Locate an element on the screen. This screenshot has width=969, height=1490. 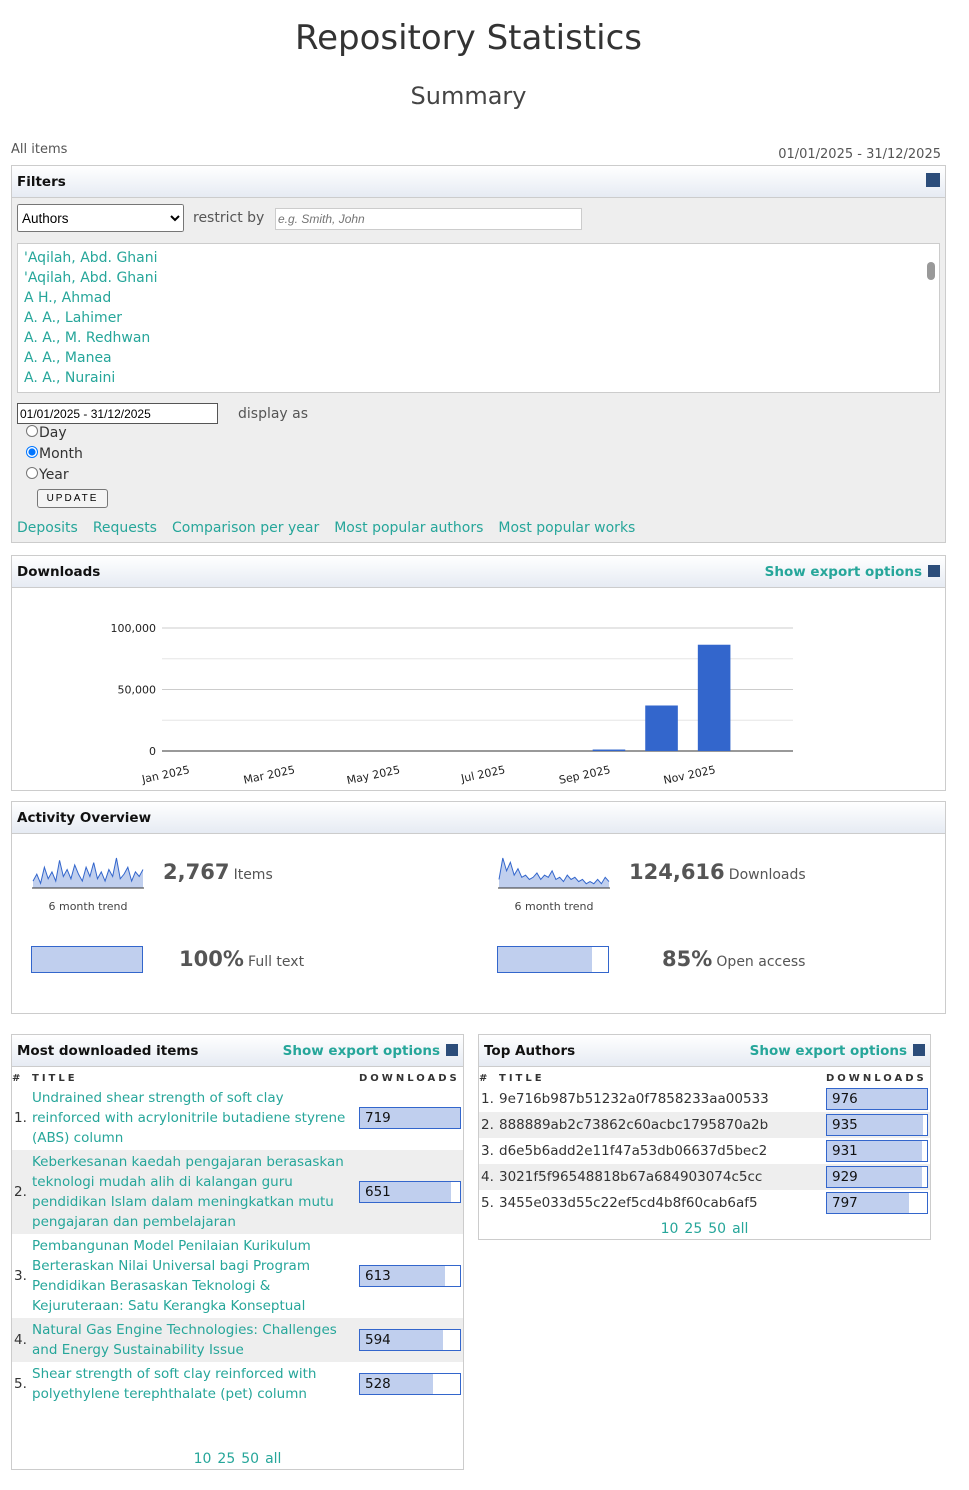
page-subtitle: Summary is located at coordinates (468, 96).